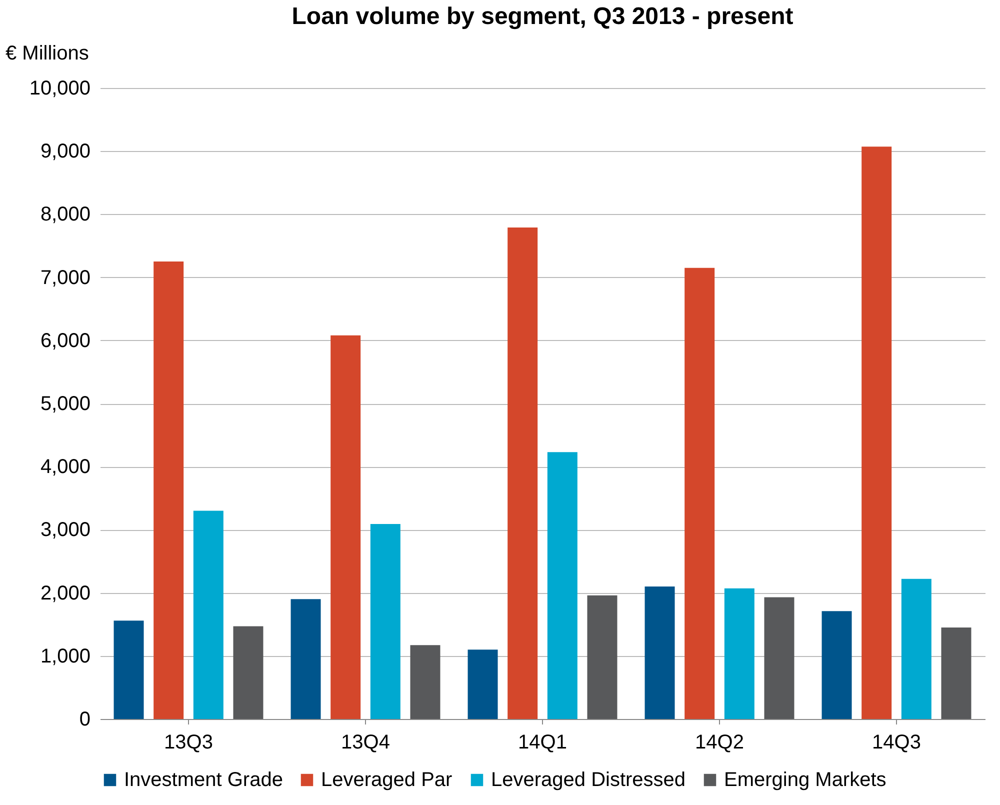 The image size is (1000, 805). Describe the element at coordinates (65, 530) in the screenshot. I see `y-tick-label: 3,000` at that location.